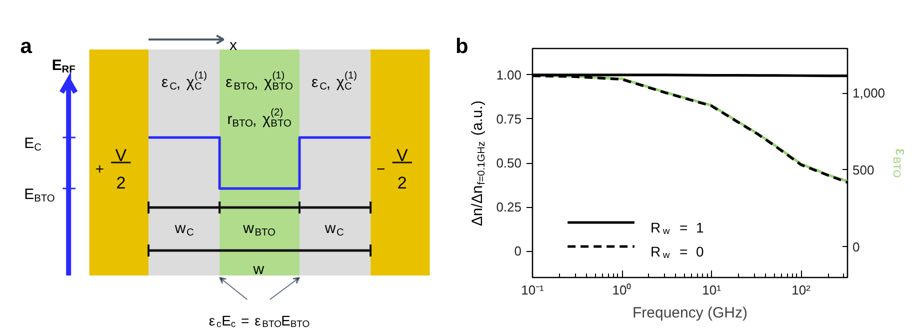 The width and height of the screenshot is (915, 335). What do you see at coordinates (509, 163) in the screenshot?
I see `y-tick-label: 0.50` at bounding box center [509, 163].